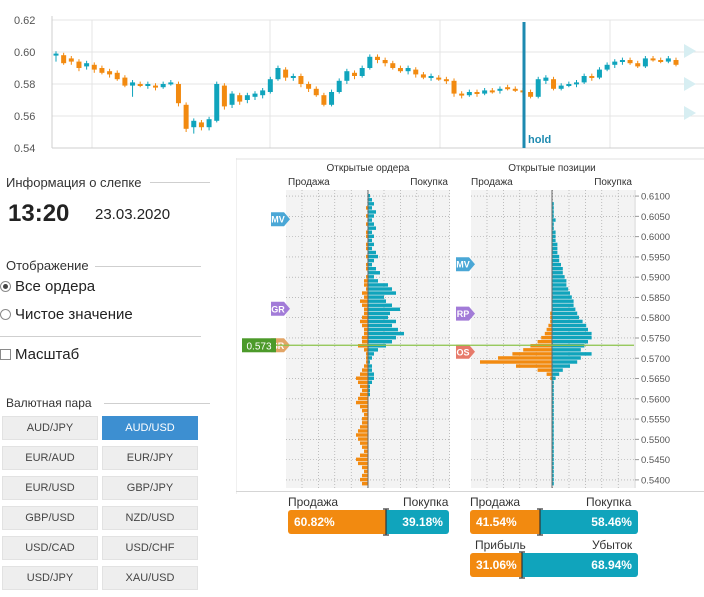 Image resolution: width=704 pixels, height=597 pixels. What do you see at coordinates (150, 578) in the screenshot?
I see `pair-button-xau-usd: XAU/USD` at bounding box center [150, 578].